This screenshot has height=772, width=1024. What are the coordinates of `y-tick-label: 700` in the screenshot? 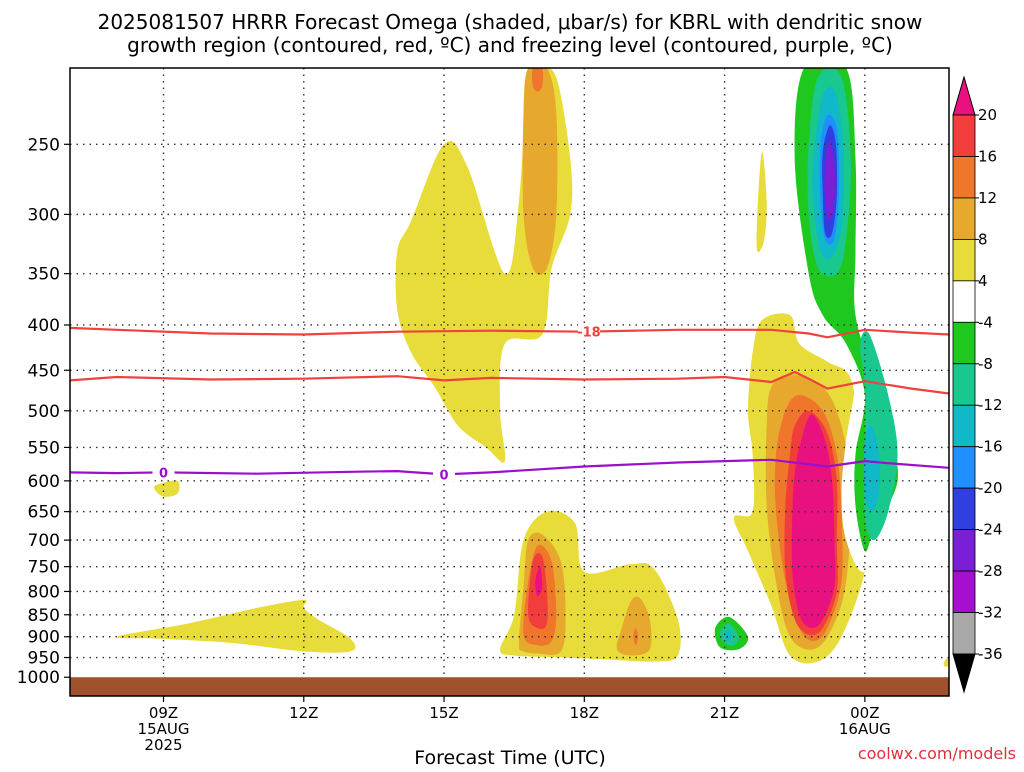 It's located at (44, 541).